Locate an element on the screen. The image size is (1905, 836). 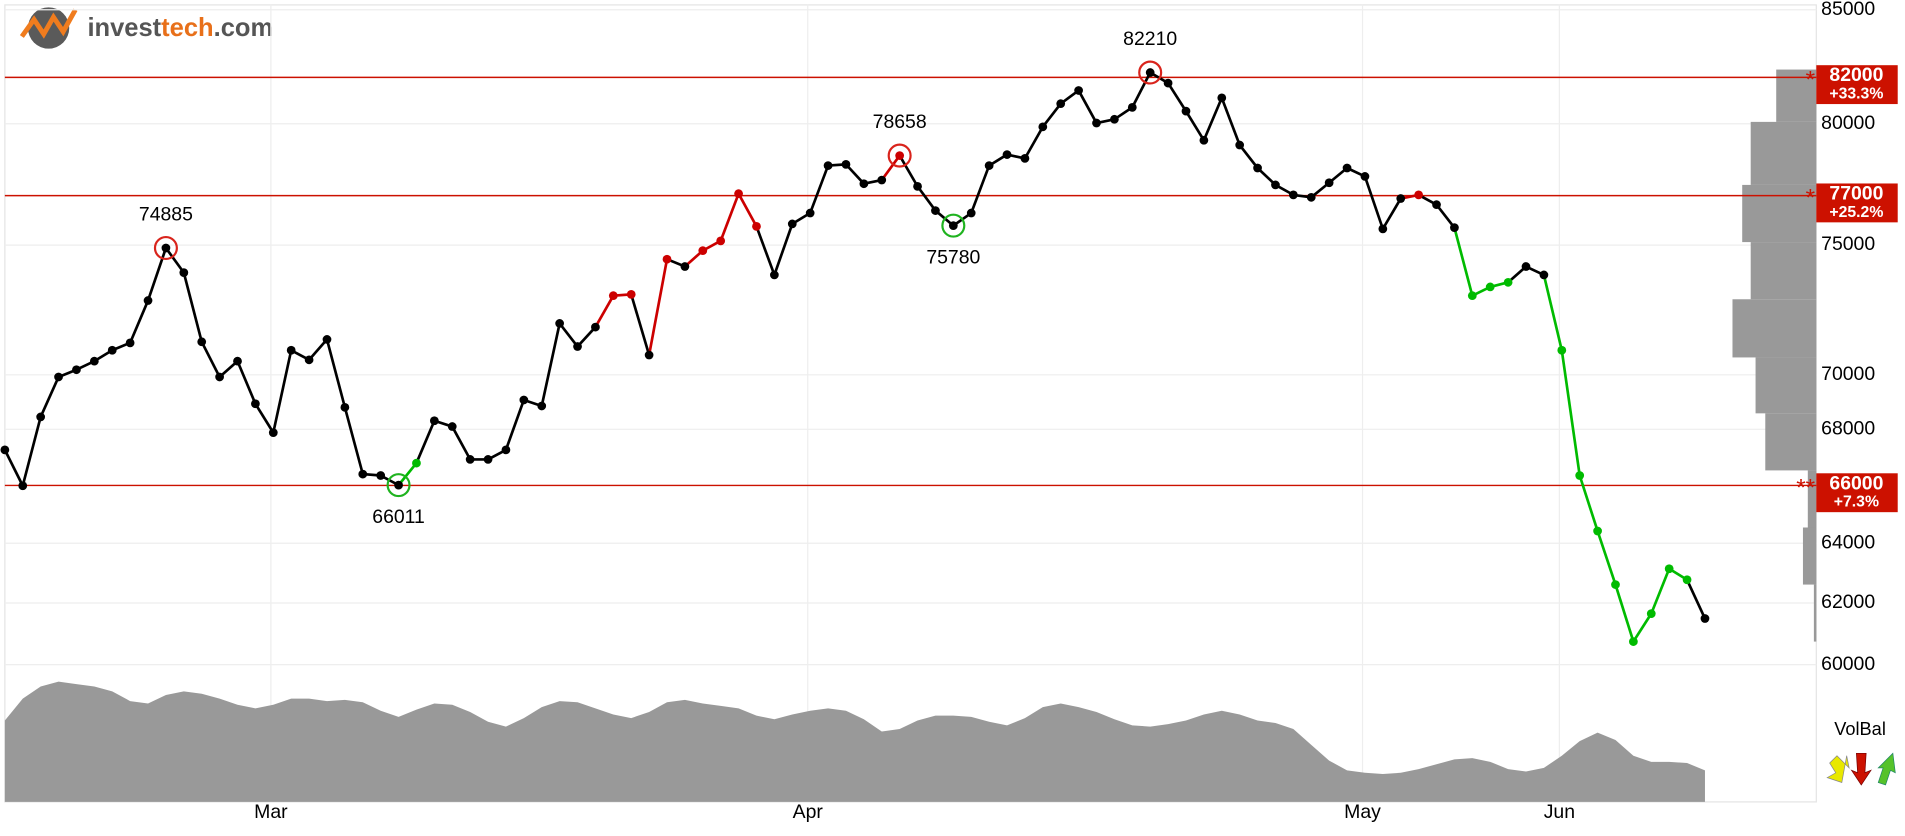
x-tick-label: Mar is located at coordinates (271, 812).